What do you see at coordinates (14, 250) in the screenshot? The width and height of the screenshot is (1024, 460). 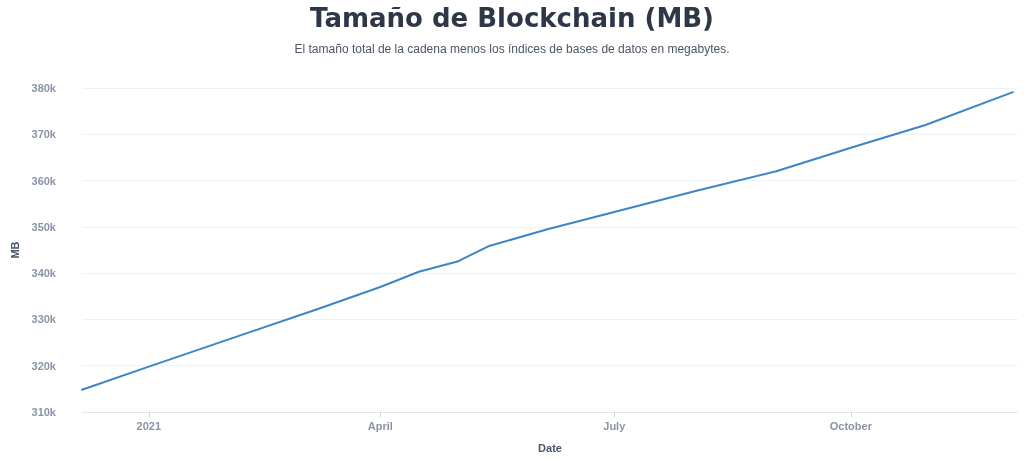 I see `y-axis-title: MB` at bounding box center [14, 250].